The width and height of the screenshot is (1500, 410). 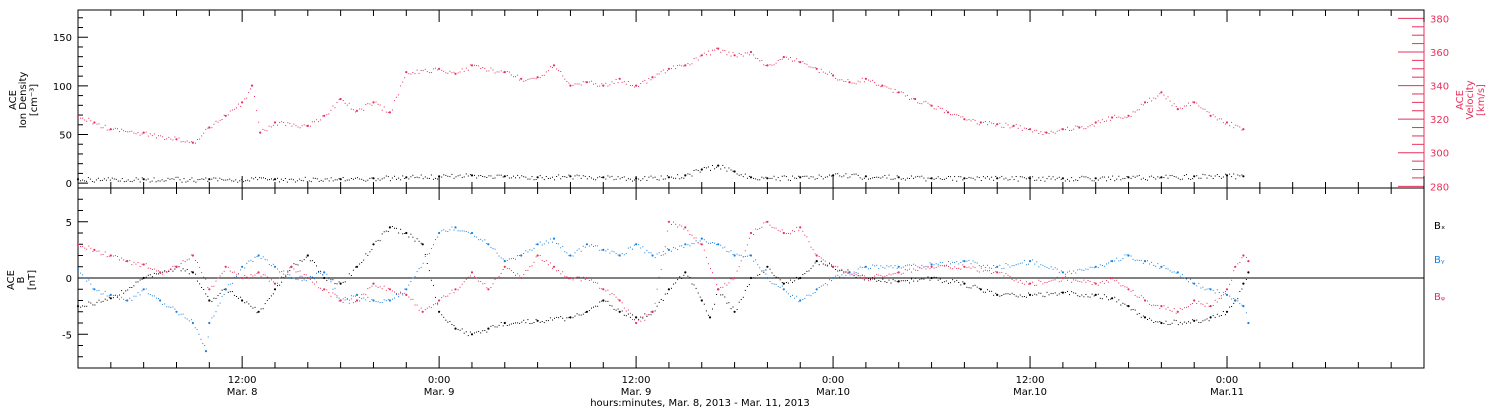 I want to click on density-label-line2: Ion Density, so click(x=23, y=100).